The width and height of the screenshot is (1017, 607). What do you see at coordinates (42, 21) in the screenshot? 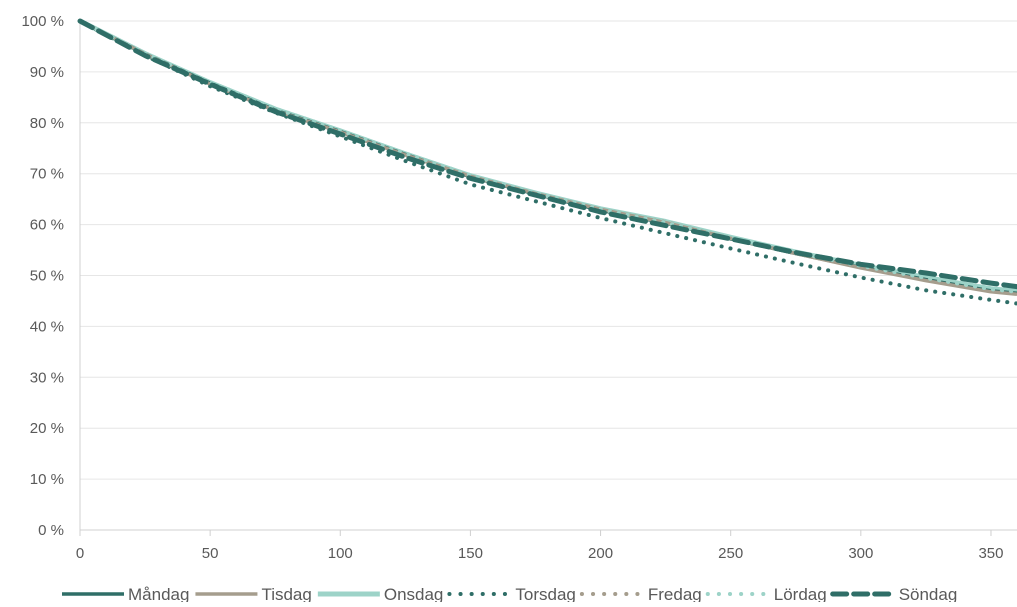
I see `y-tick-label: 100 %` at bounding box center [42, 21].